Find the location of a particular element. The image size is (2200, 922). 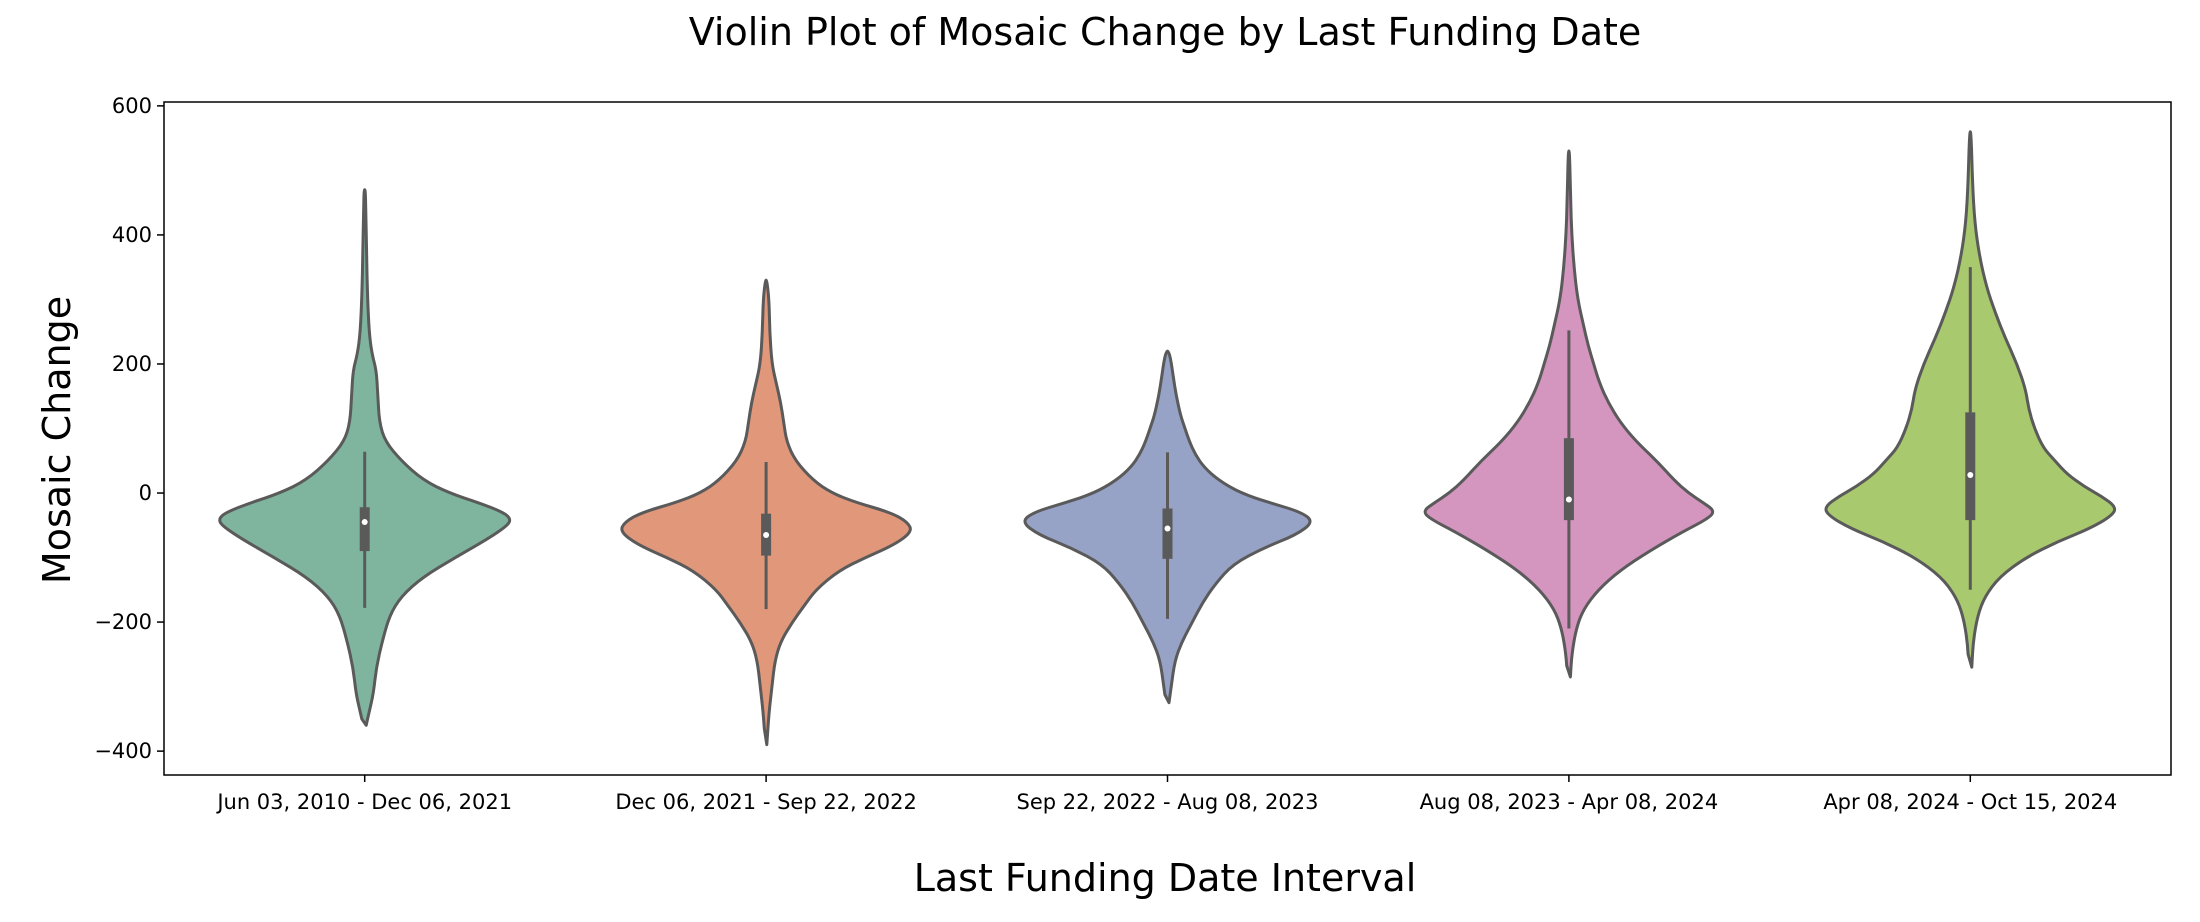

y-axis-label: Mosaic Change is located at coordinates (57, 440).